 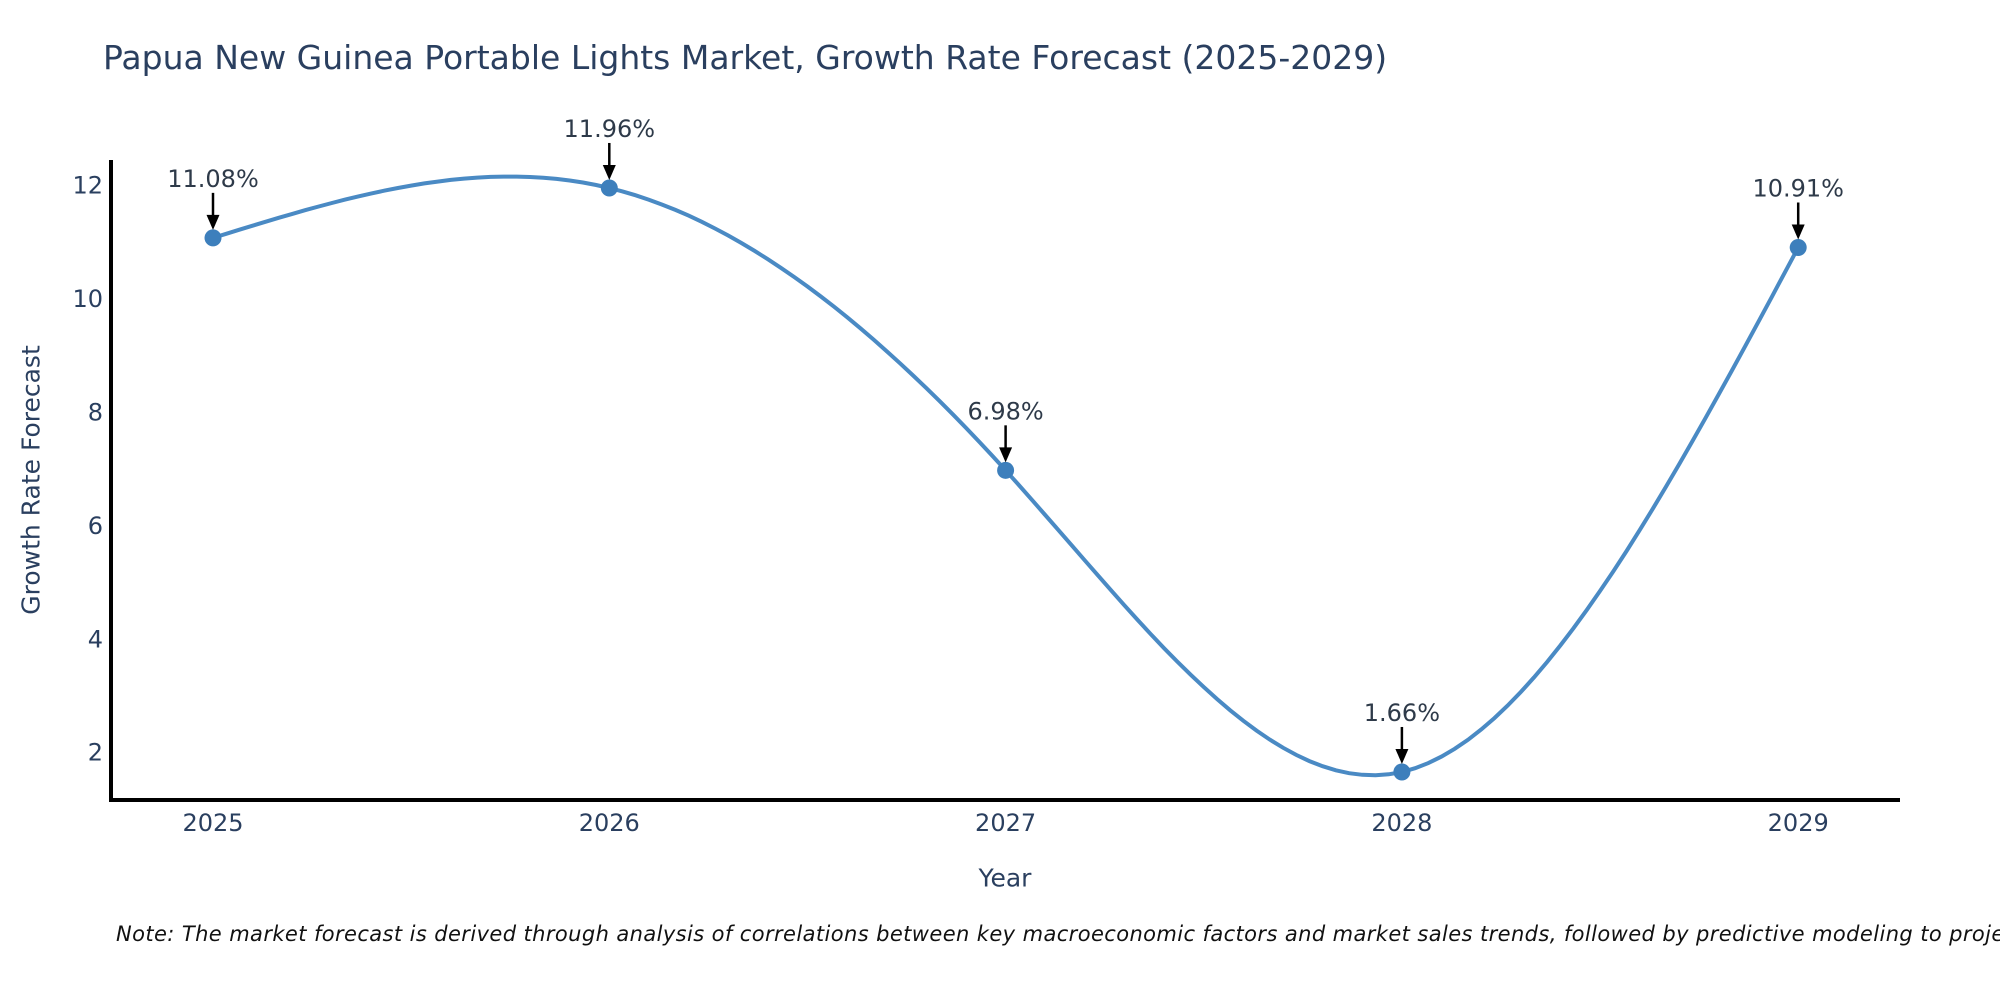 What do you see at coordinates (609, 188) in the screenshot?
I see `data-point-2026` at bounding box center [609, 188].